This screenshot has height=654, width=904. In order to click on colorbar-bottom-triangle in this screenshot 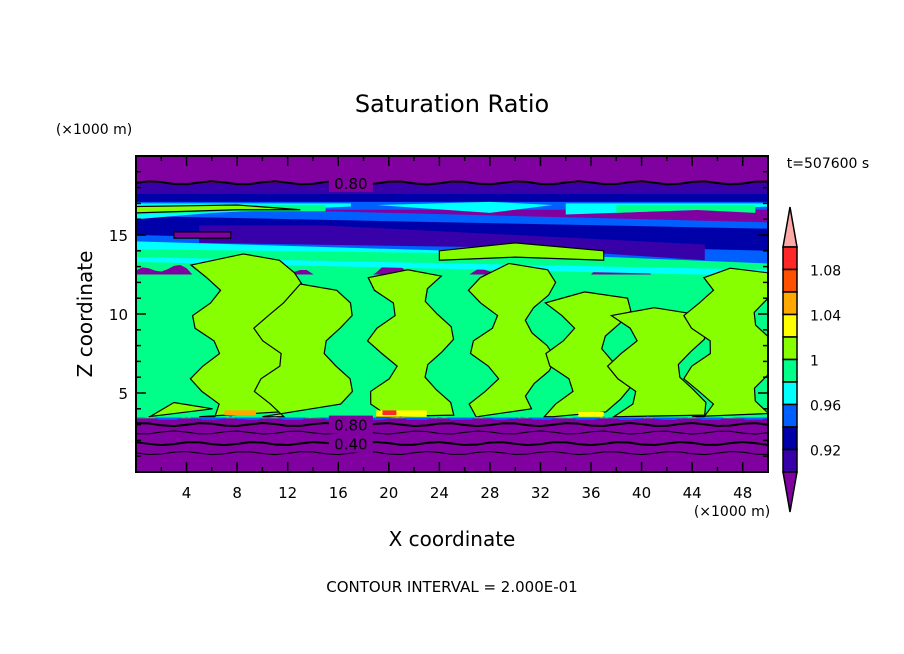, I will do `click(790, 492)`.